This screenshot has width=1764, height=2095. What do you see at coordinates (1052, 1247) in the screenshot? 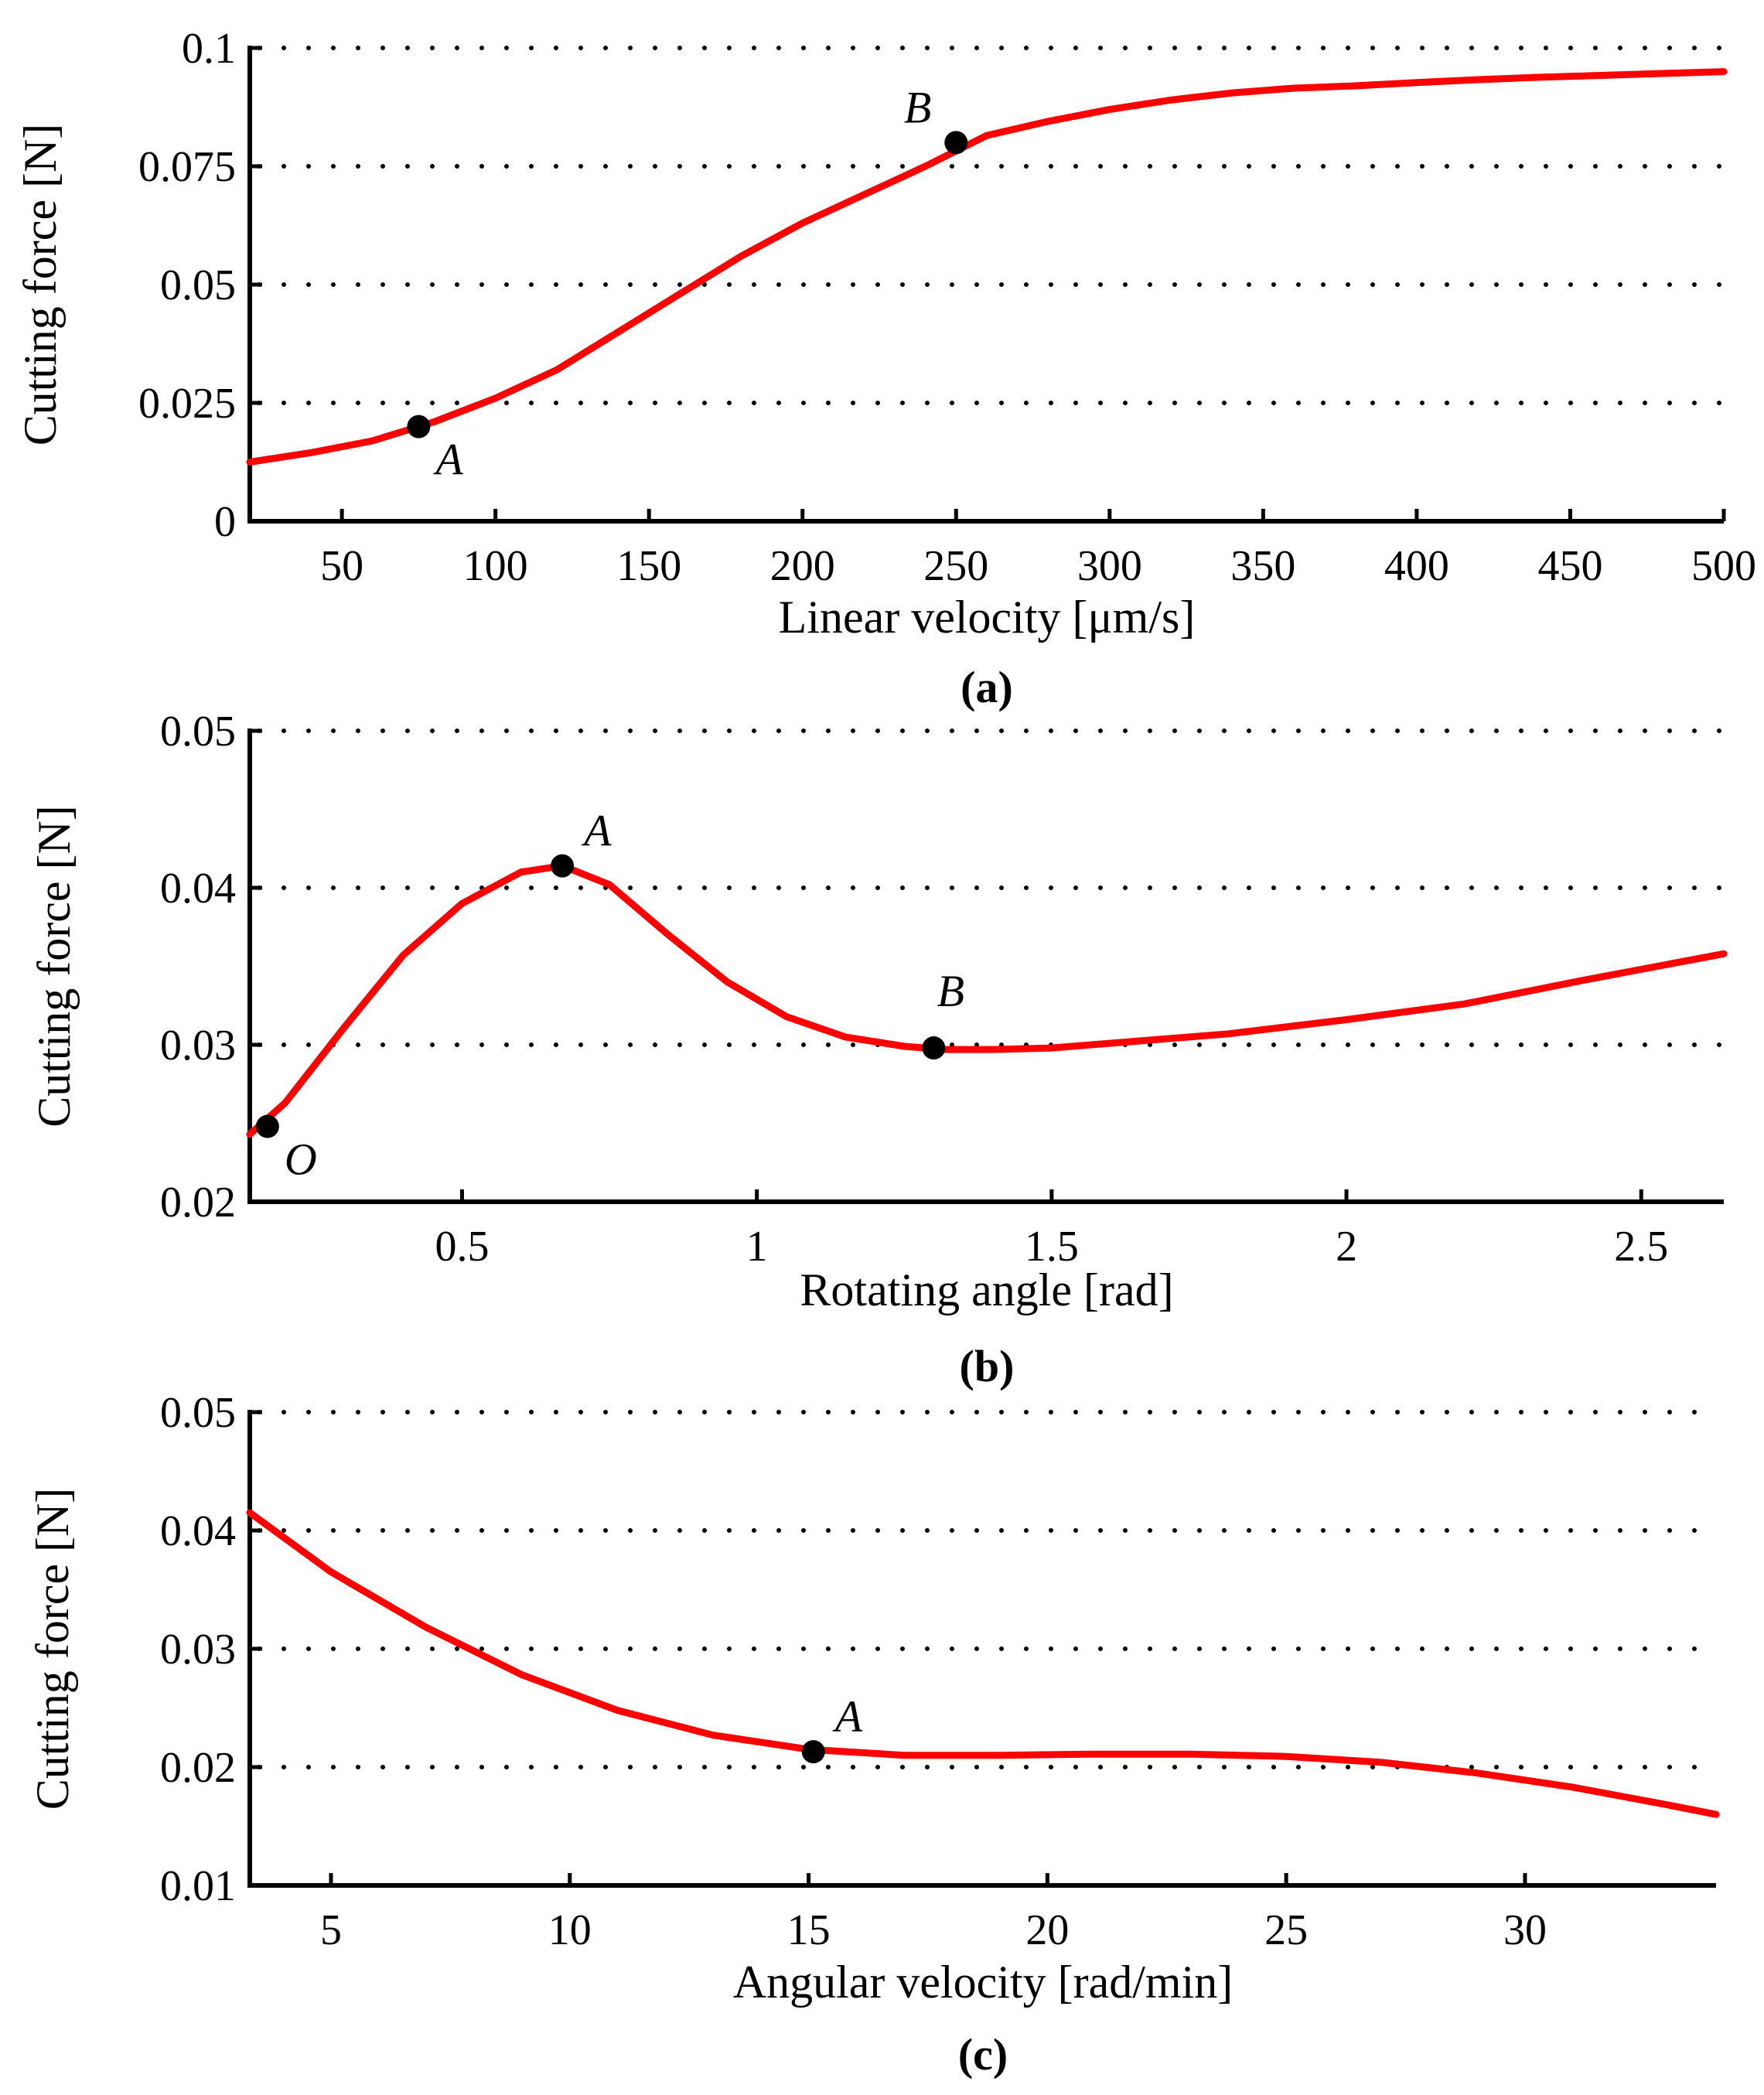
I see `x-tick-label-2: 1.5` at bounding box center [1052, 1247].